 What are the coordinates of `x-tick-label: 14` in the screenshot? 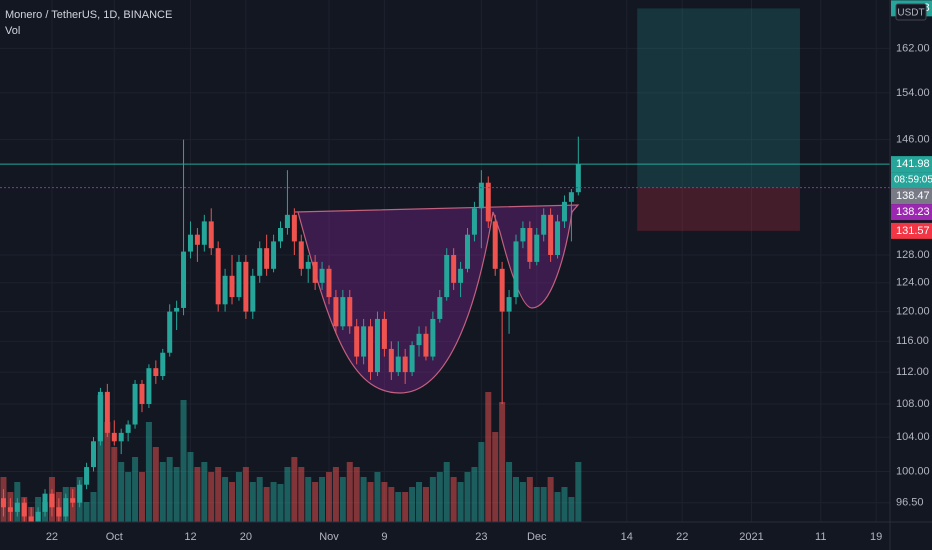 It's located at (627, 537).